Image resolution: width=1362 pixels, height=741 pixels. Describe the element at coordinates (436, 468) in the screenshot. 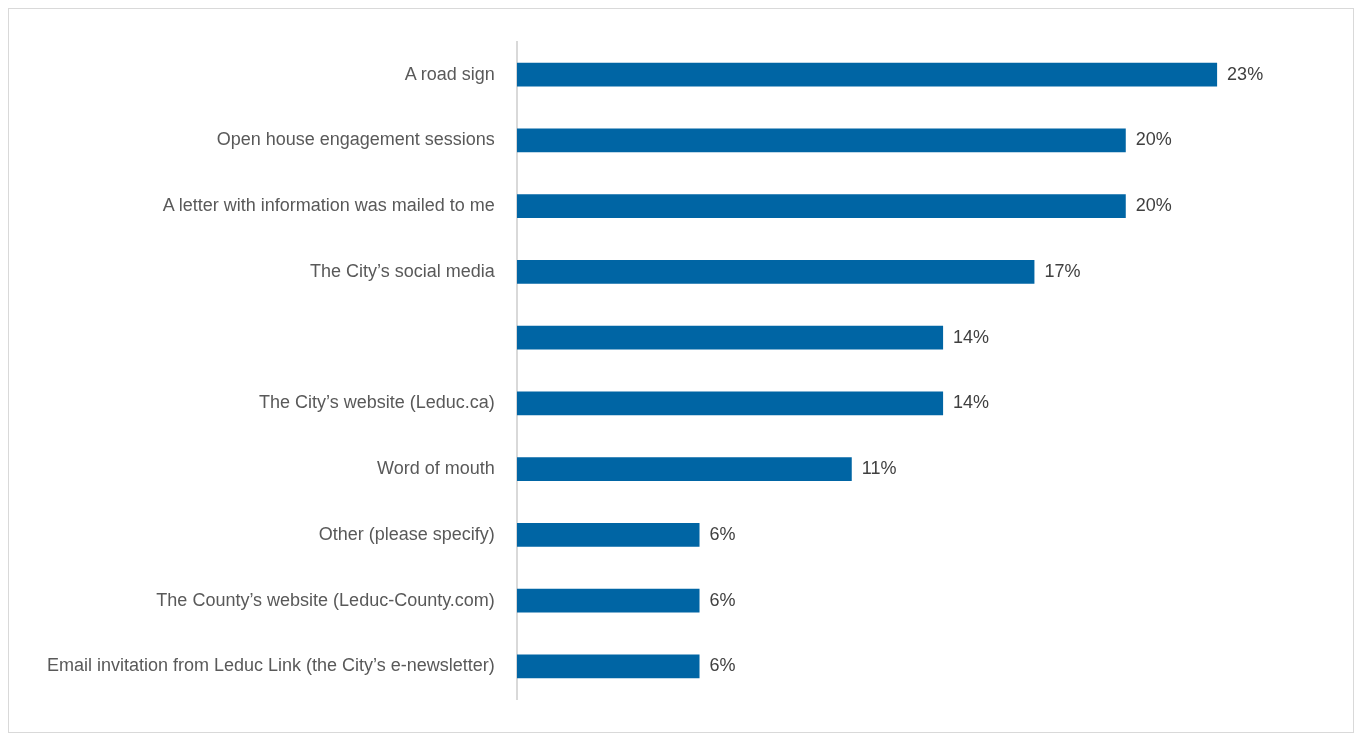

I see `y-tick-label: Word of mouth` at that location.